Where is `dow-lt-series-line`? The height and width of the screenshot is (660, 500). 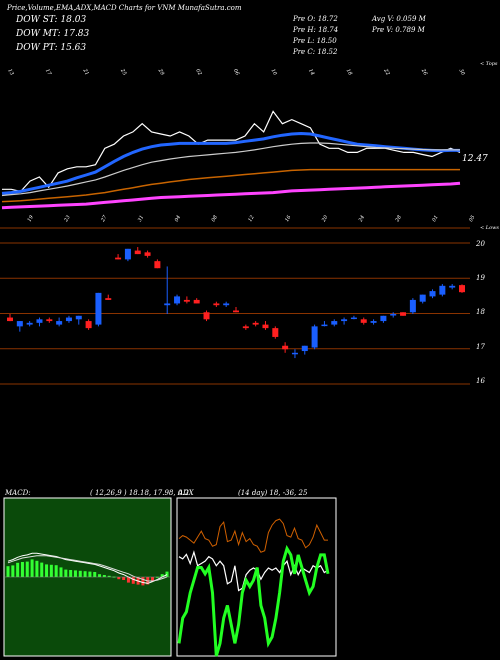
dow-lt-series-line is located at coordinates (230, 185).